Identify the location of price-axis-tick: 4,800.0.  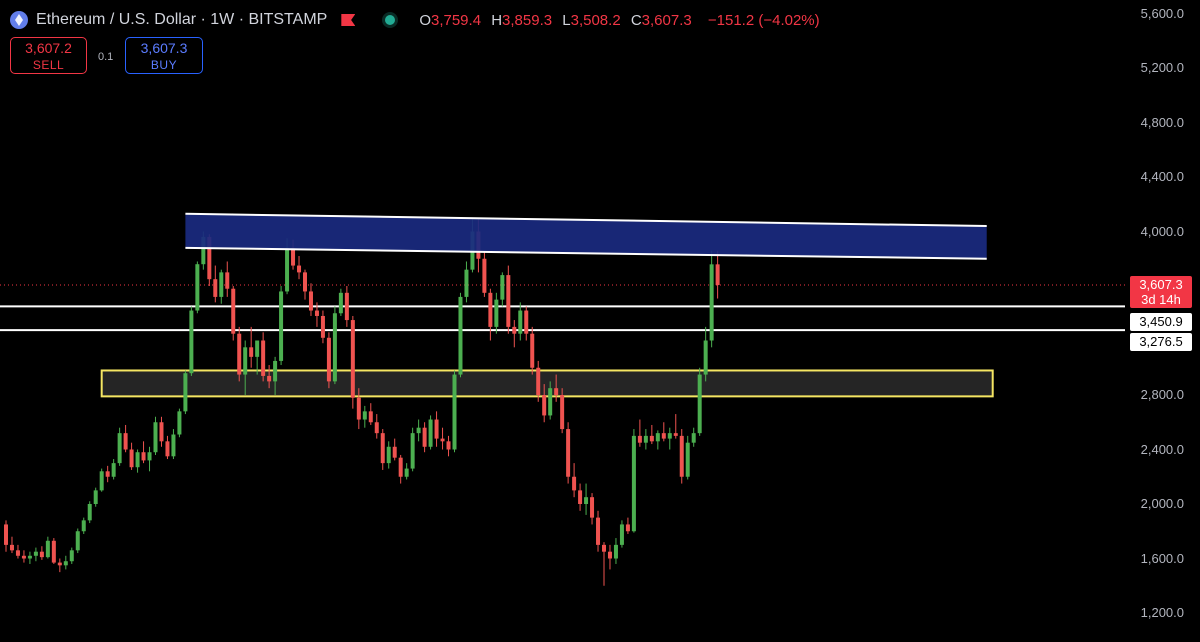
(1162, 122).